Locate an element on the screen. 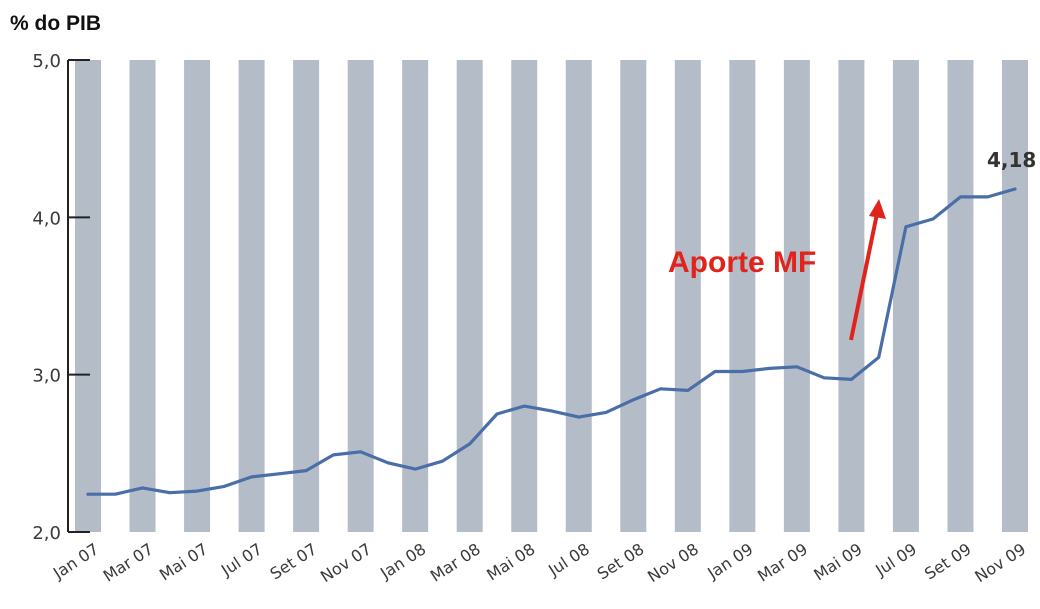  x-tick-label: Jul 09 is located at coordinates (895, 559).